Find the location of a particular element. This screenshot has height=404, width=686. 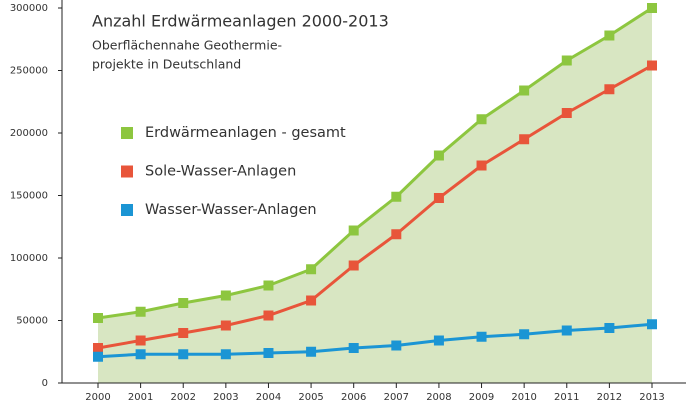

y-tick-label: 300000 is located at coordinates (29, 8).